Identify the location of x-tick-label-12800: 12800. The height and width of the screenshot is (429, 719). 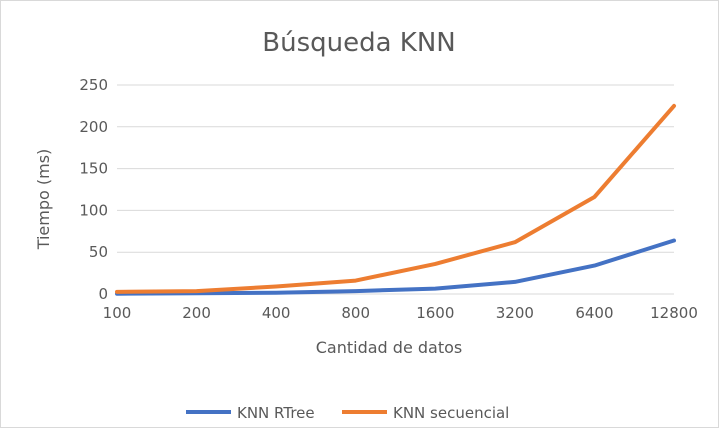
(674, 313).